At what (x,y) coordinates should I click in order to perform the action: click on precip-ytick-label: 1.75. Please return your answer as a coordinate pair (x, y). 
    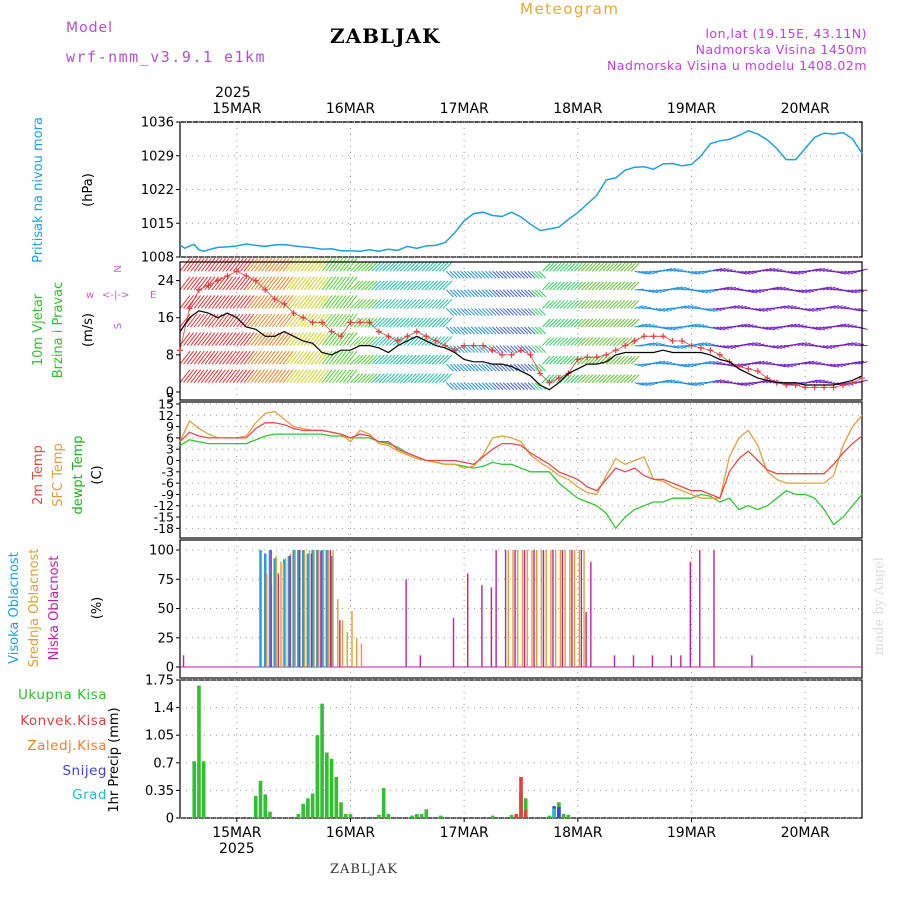
    Looking at the image, I should click on (159, 681).